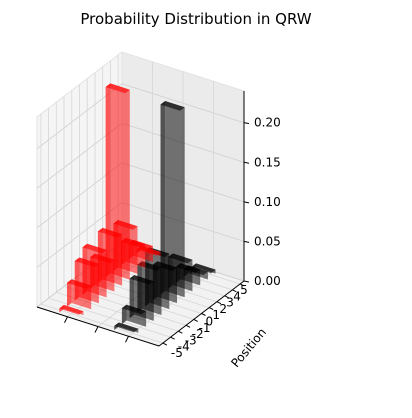 Image resolution: width=412 pixels, height=418 pixels. Describe the element at coordinates (191, 340) in the screenshot. I see `position-tick-label: -3` at that location.